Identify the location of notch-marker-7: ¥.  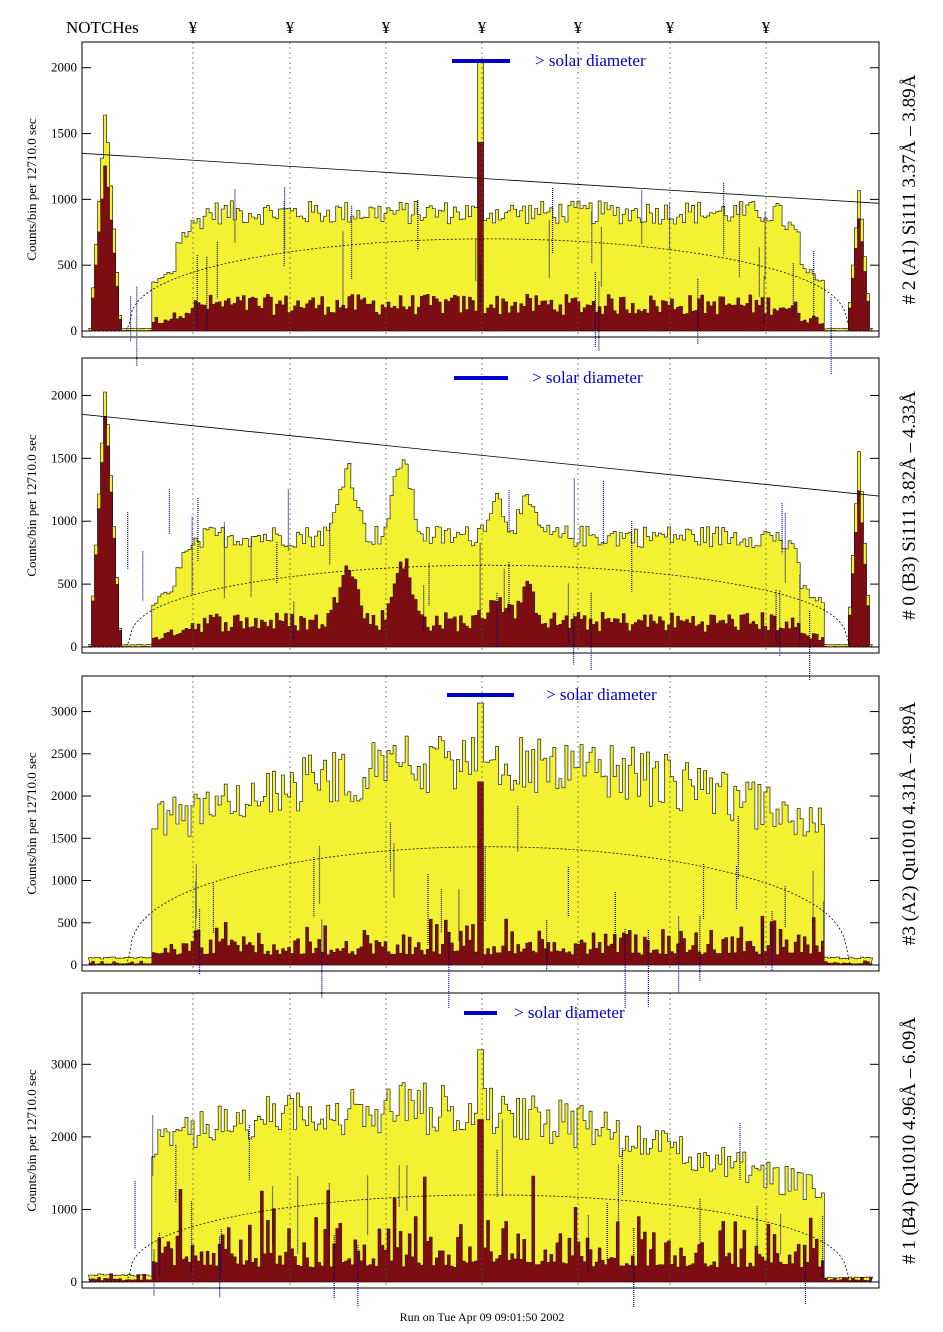
(766, 27).